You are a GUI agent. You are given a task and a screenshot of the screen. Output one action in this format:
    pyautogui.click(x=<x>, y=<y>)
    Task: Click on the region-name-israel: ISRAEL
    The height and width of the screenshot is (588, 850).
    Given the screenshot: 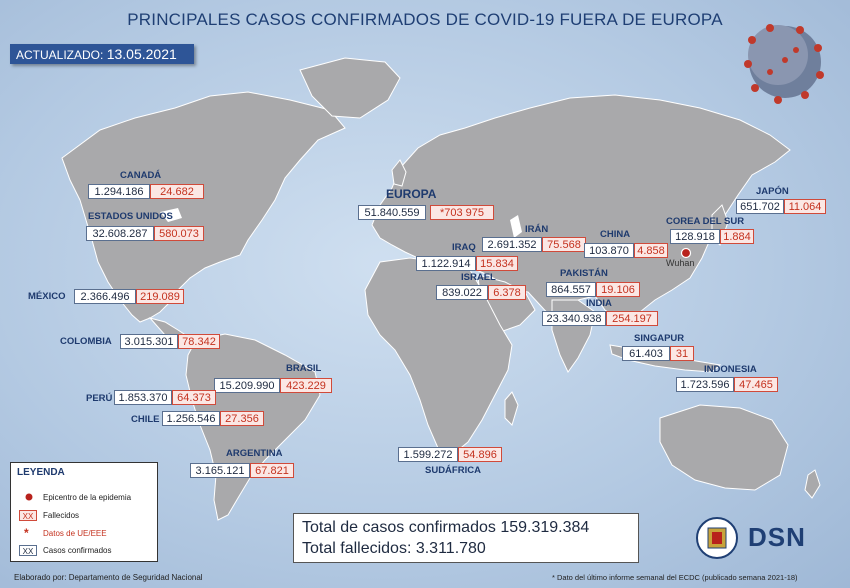 What is the action you would take?
    pyautogui.click(x=478, y=277)
    